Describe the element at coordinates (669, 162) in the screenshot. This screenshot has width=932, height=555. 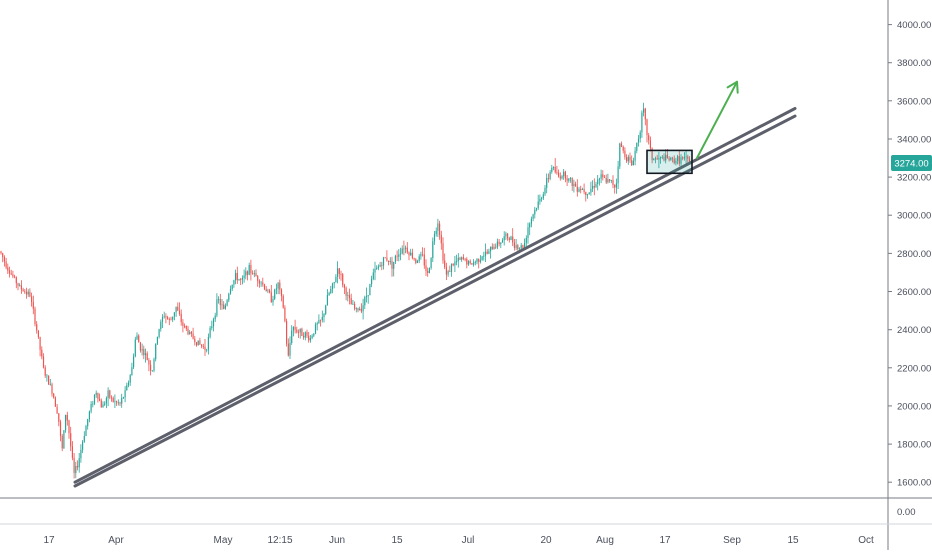
I see `consolidation-rectangle` at that location.